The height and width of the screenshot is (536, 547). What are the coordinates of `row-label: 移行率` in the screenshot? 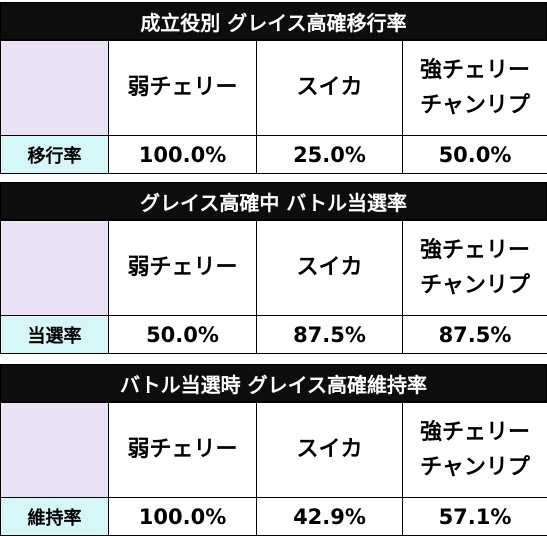 It's located at (55, 155).